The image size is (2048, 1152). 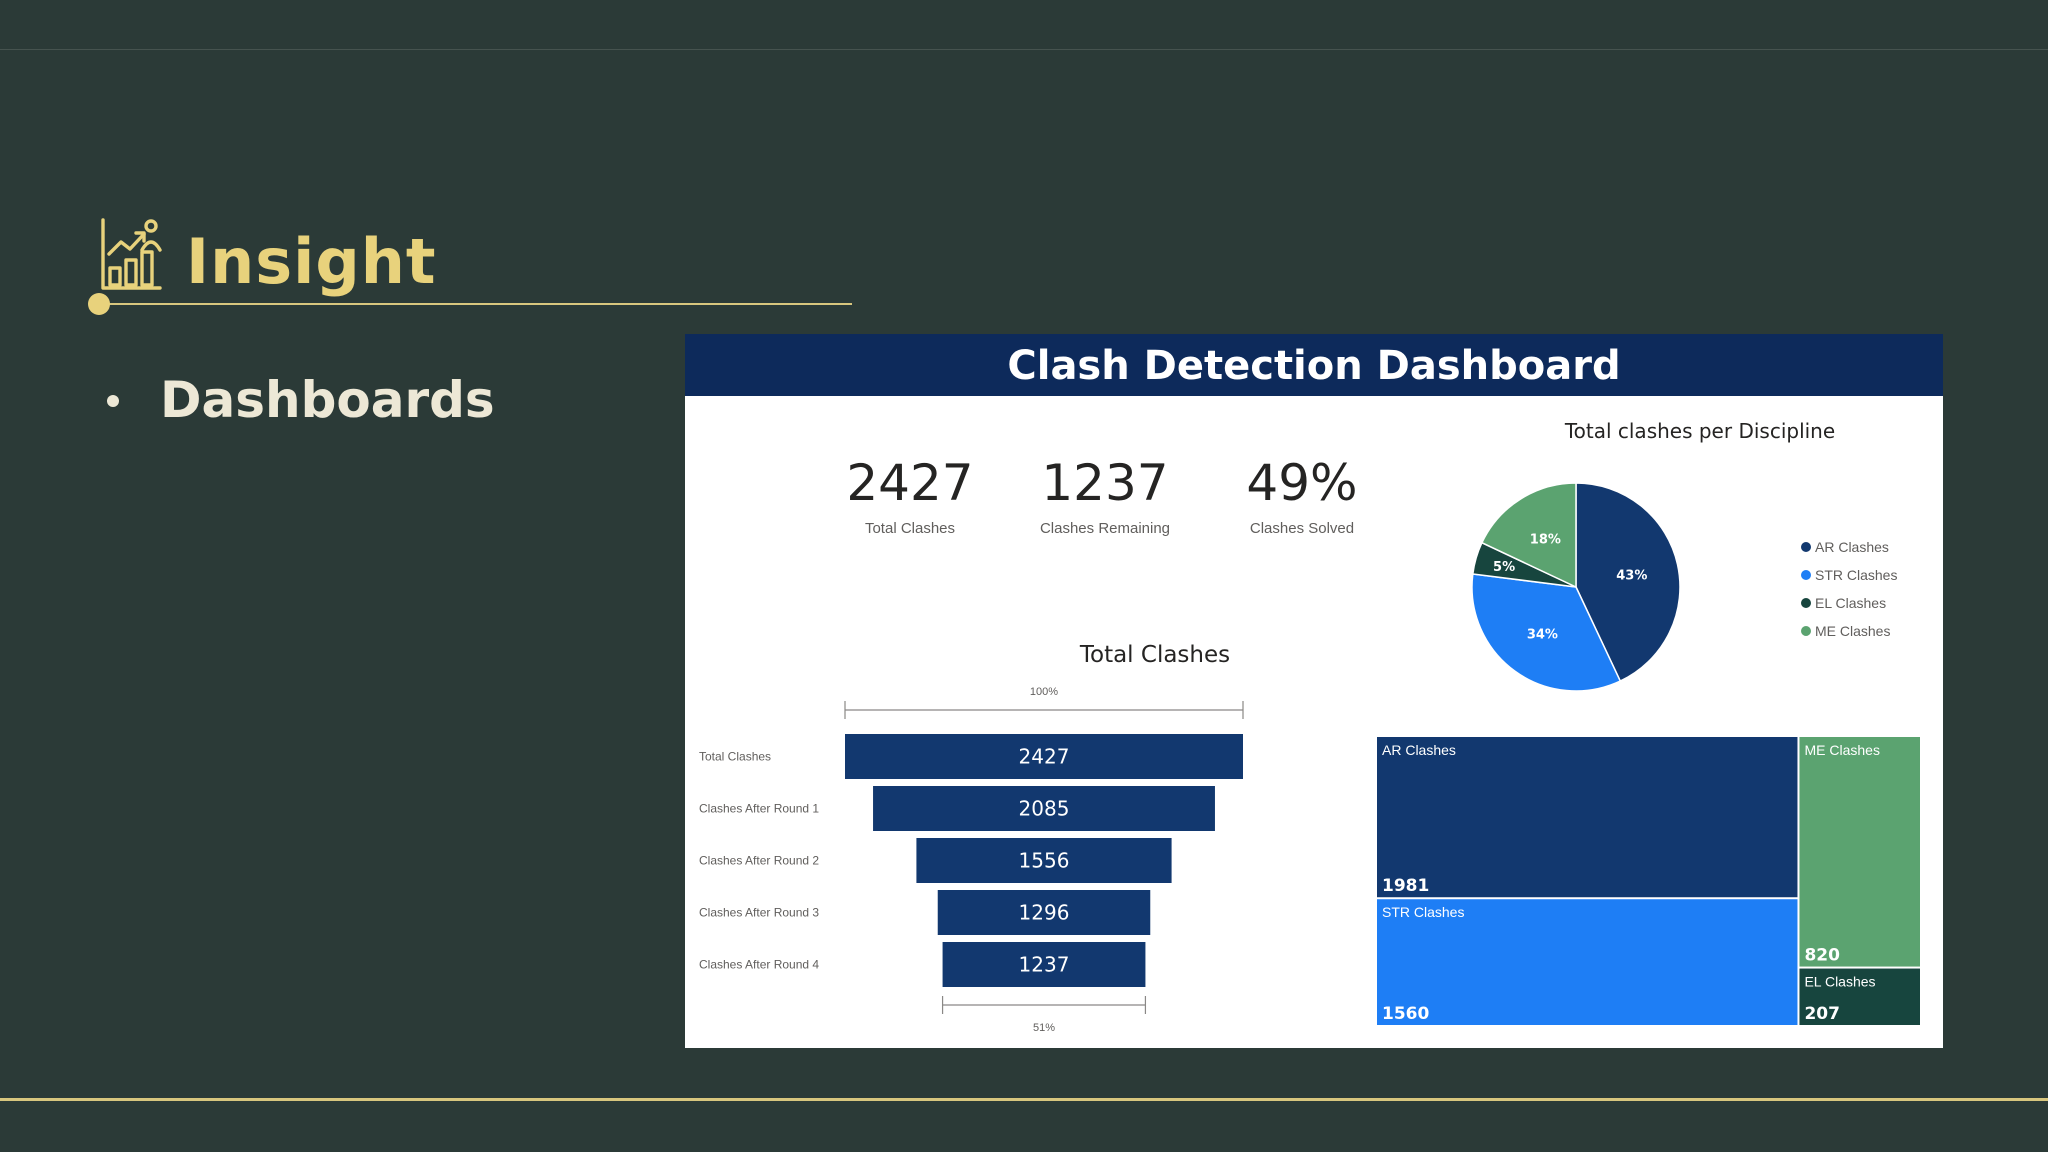 I want to click on legend-swatch-el-clashes, so click(x=1806, y=603).